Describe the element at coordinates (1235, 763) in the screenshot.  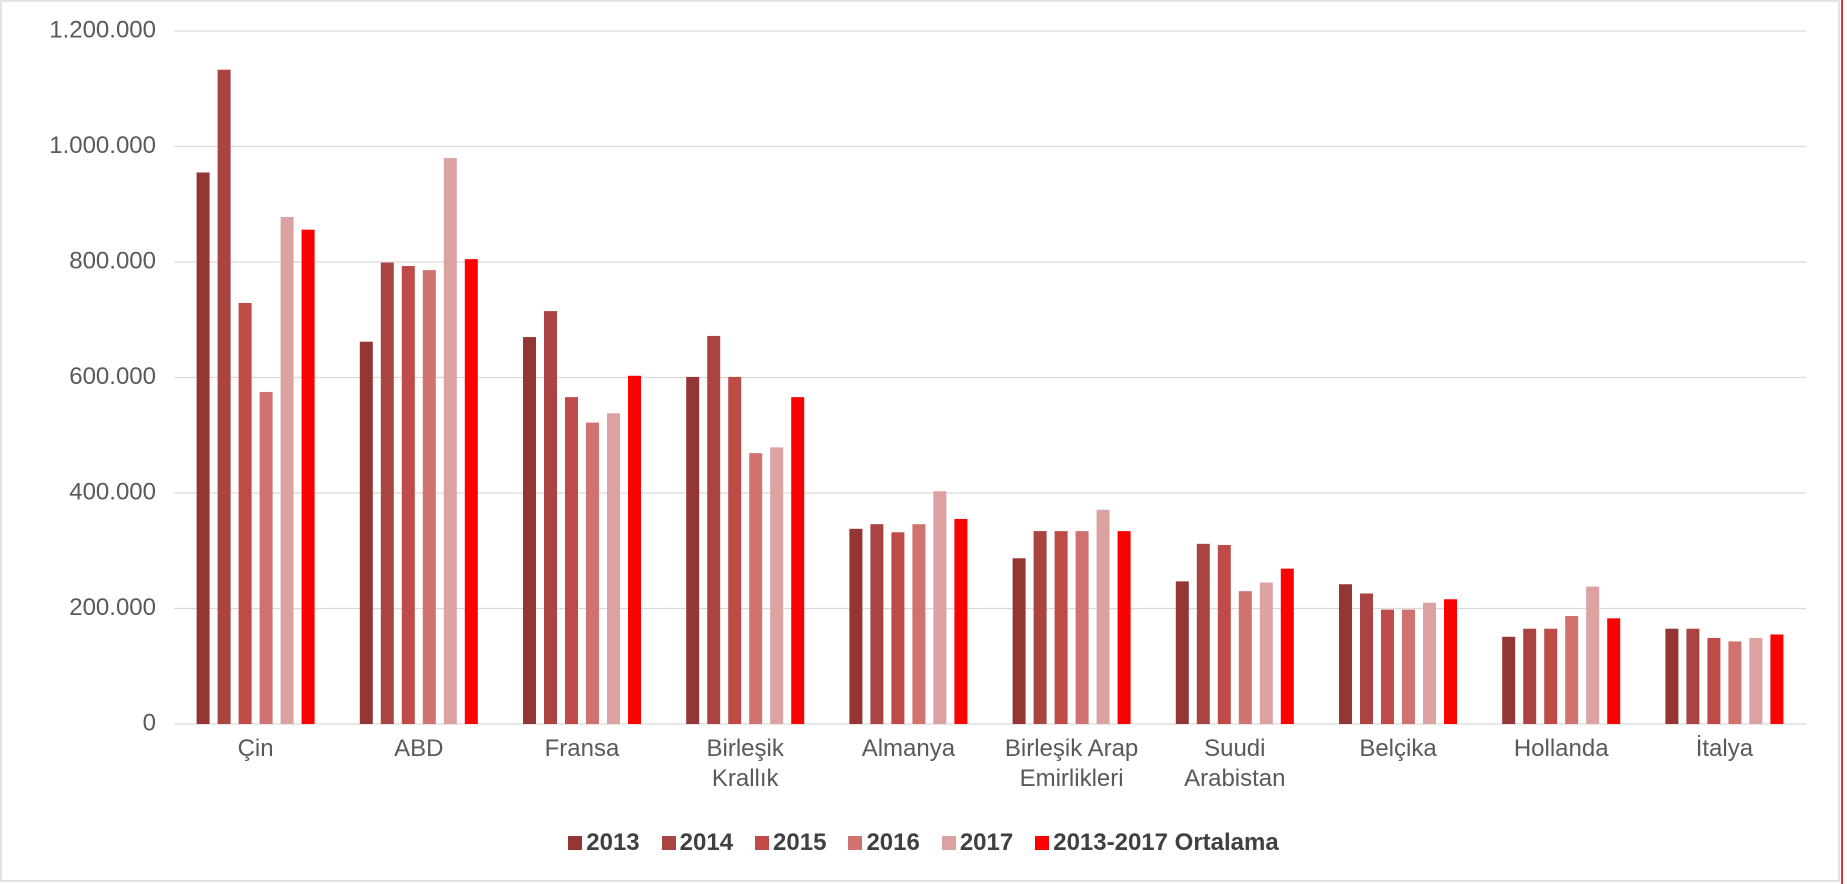
I see `x-tick-label: Suudi Arabistan` at that location.